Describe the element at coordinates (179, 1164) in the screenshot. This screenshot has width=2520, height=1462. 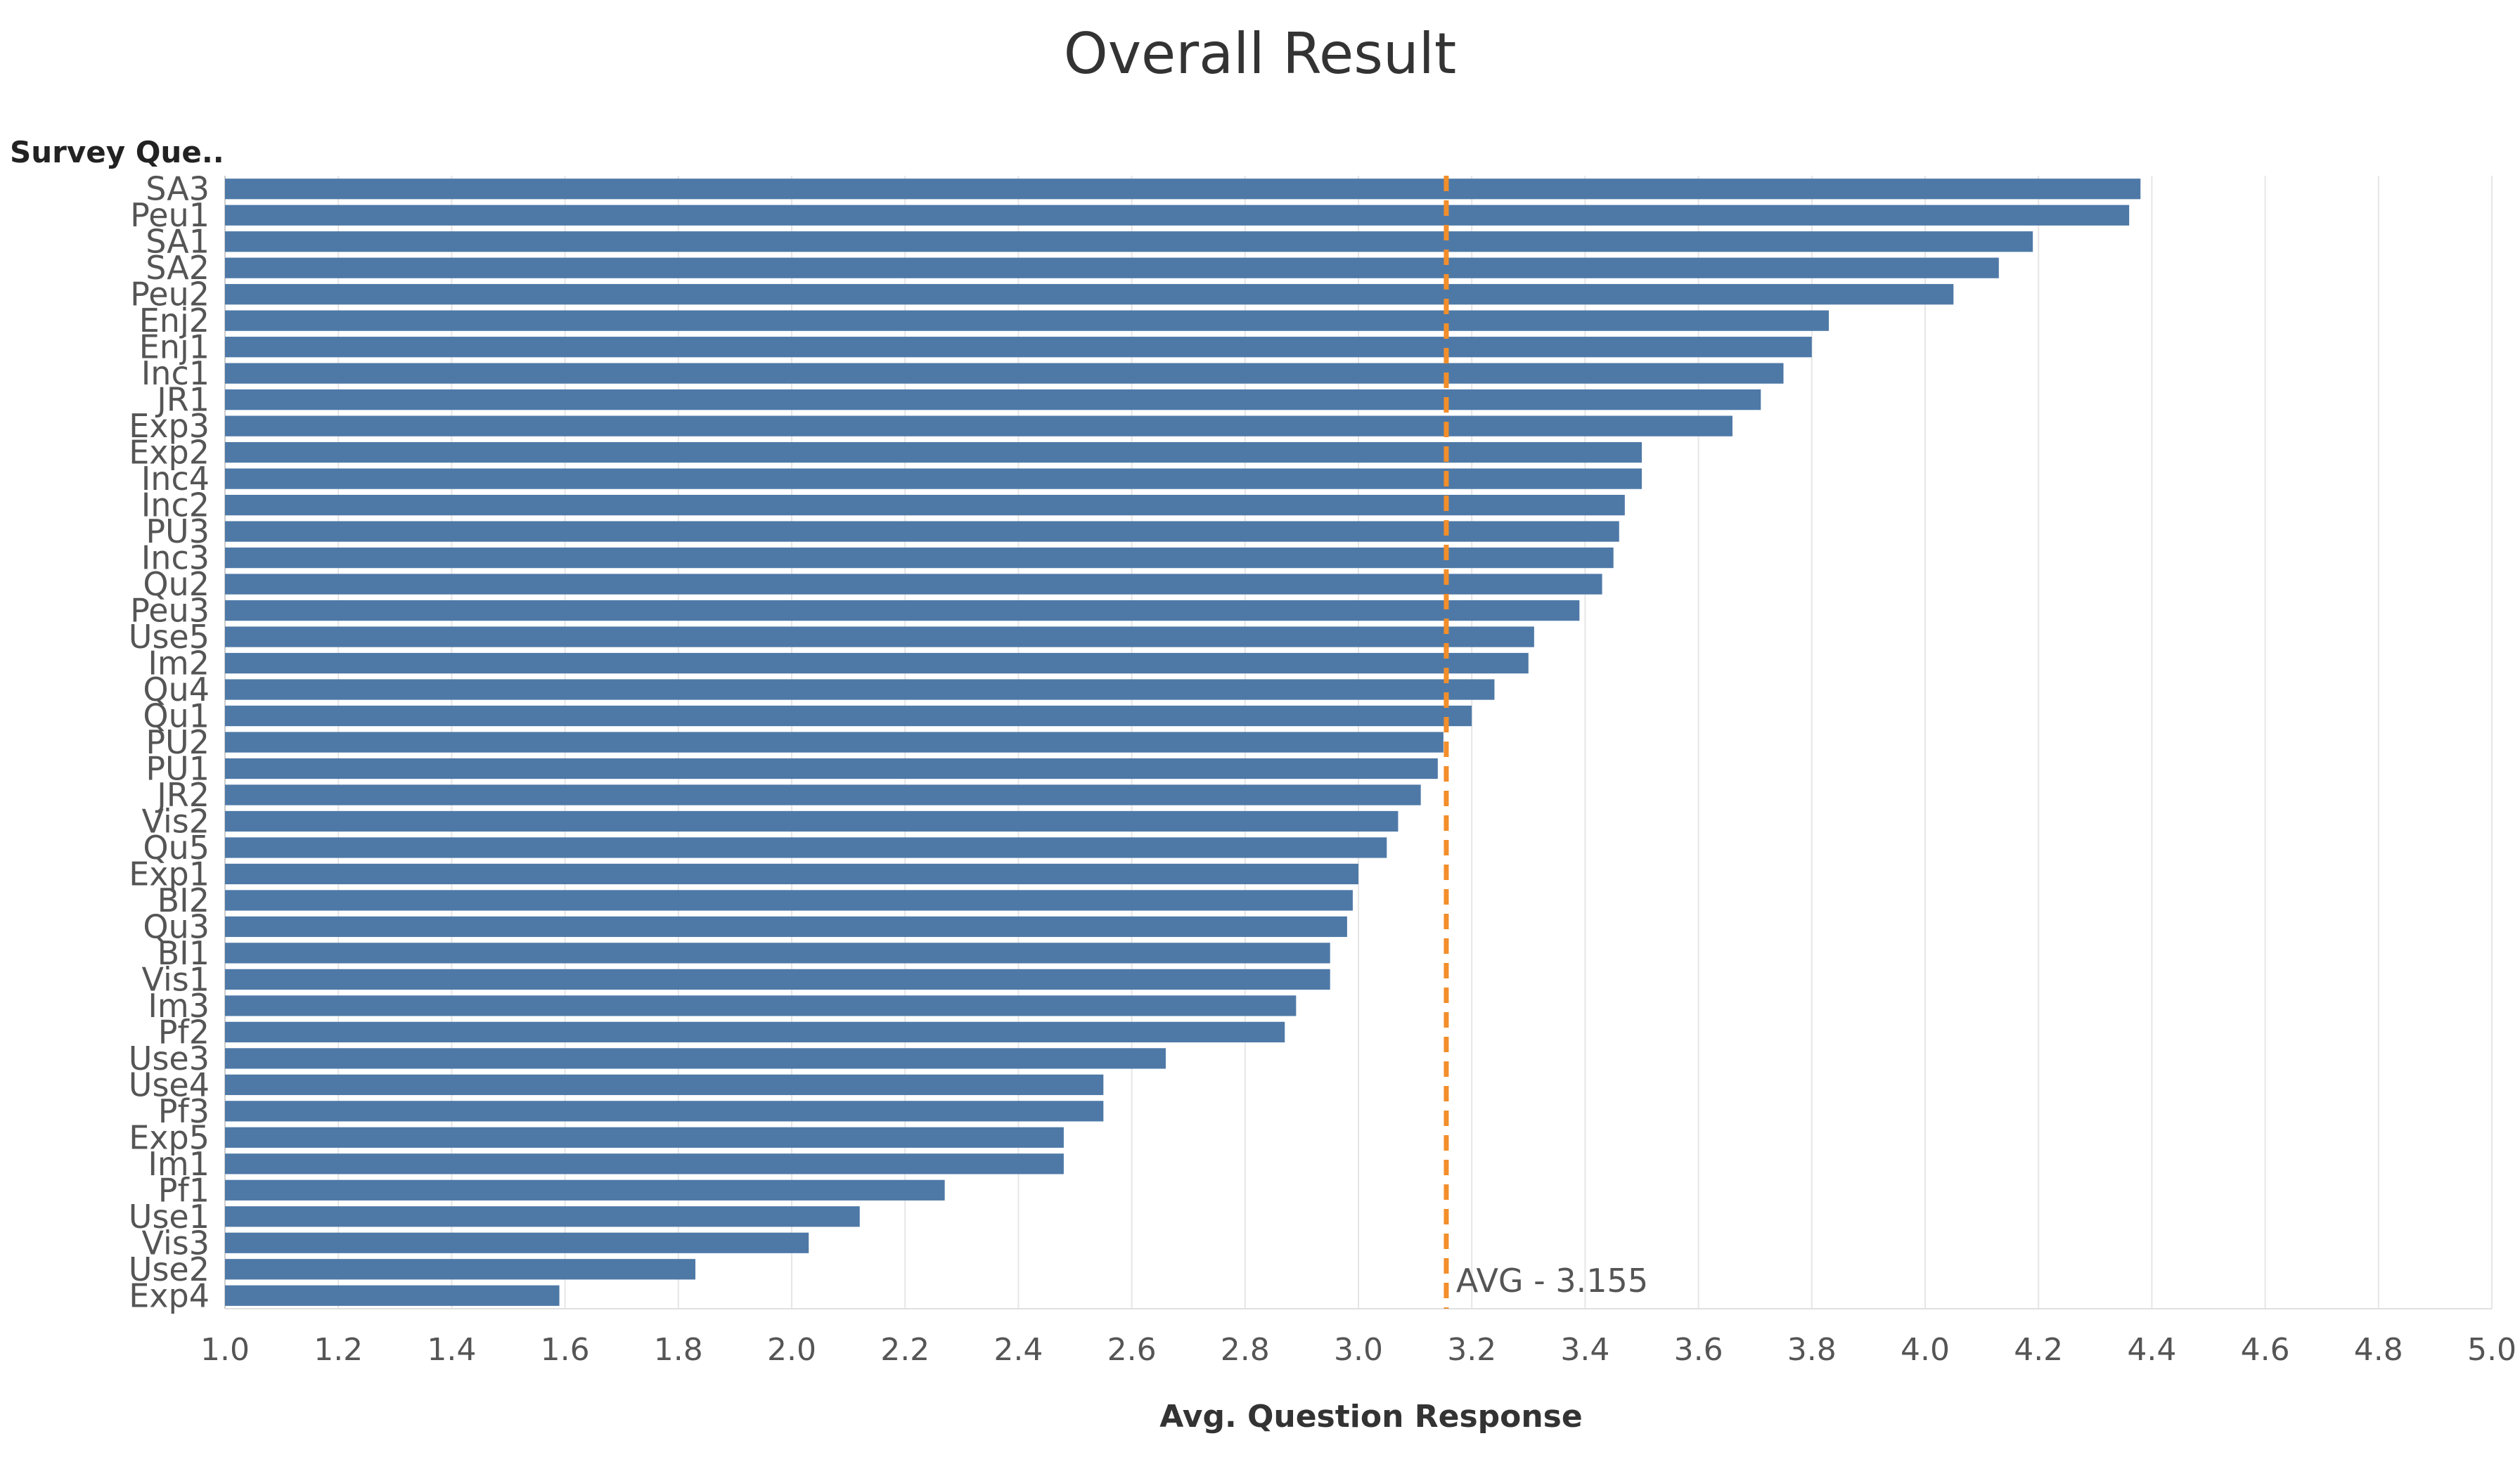
I see `y-category-label: Im1` at that location.